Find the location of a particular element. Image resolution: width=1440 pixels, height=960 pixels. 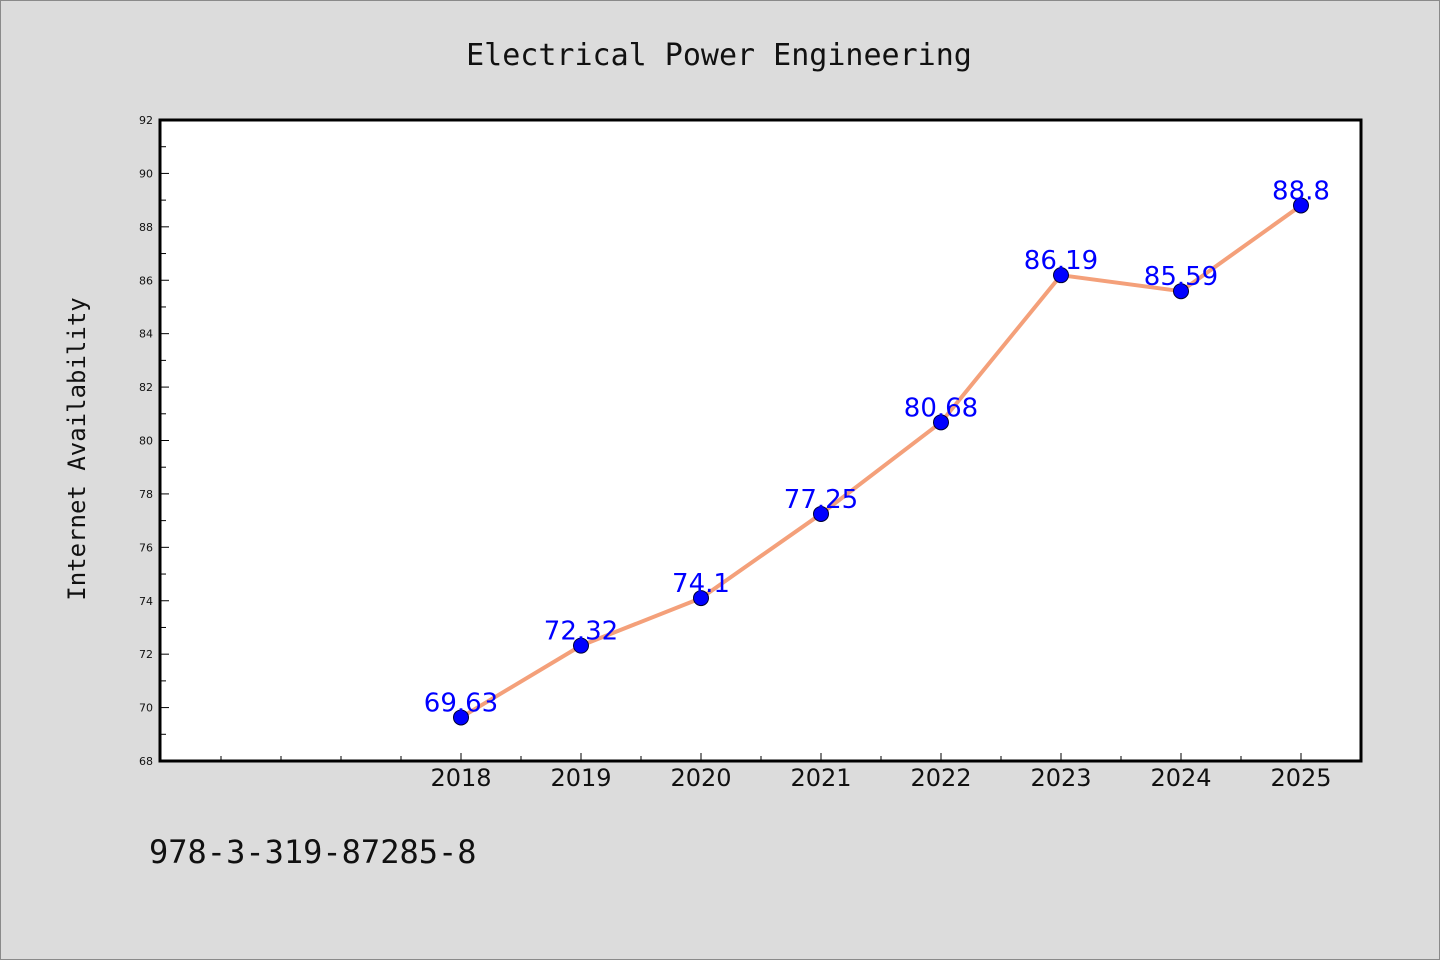

data-label: 74.1 is located at coordinates (701, 584).